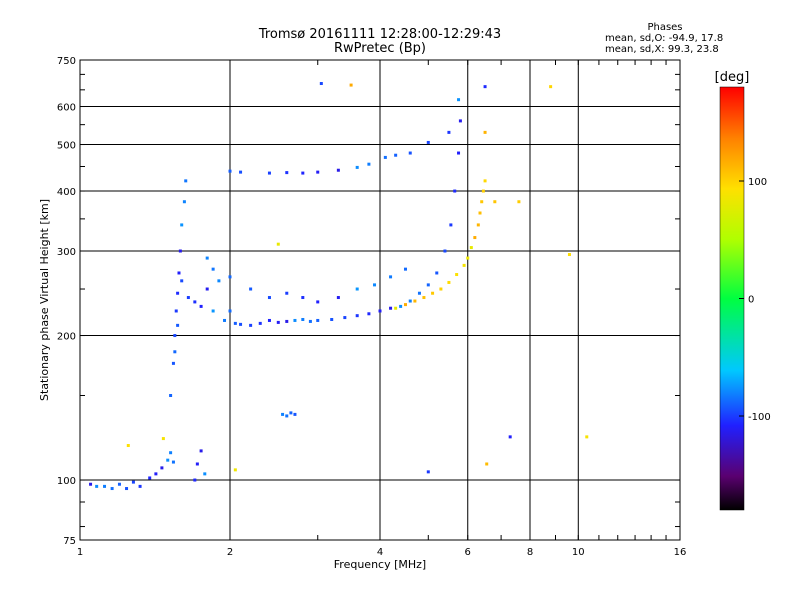 The height and width of the screenshot is (600, 800). Describe the element at coordinates (66, 192) in the screenshot. I see `y-tick-label: 400` at that location.